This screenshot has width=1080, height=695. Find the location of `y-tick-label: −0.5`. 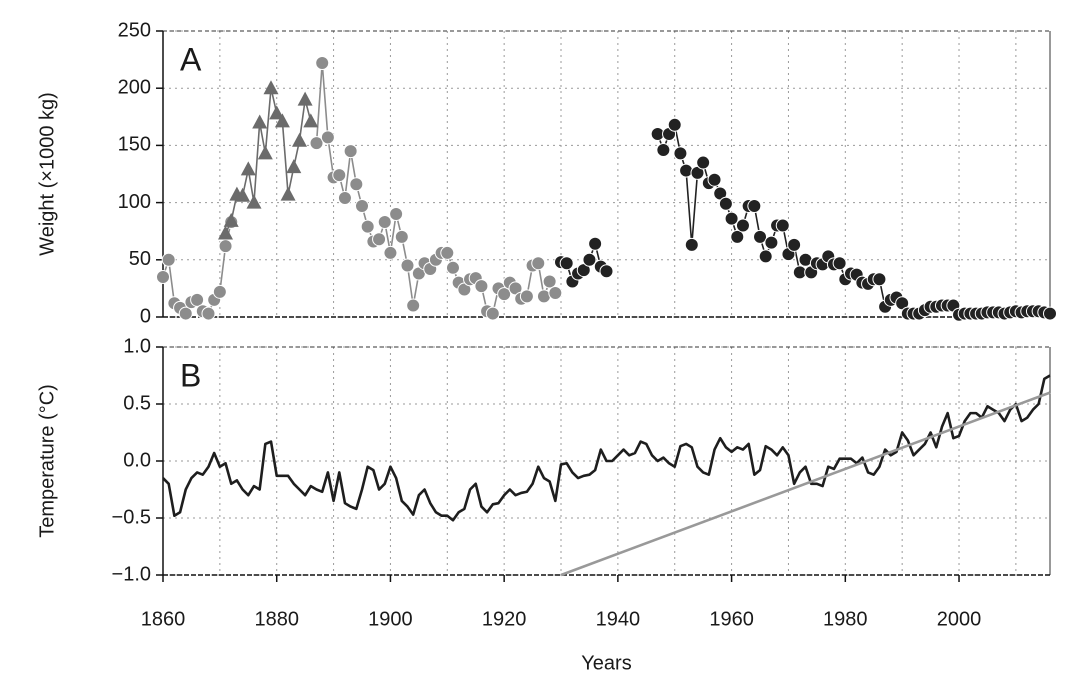

y-tick-label: −0.5 is located at coordinates (131, 517).